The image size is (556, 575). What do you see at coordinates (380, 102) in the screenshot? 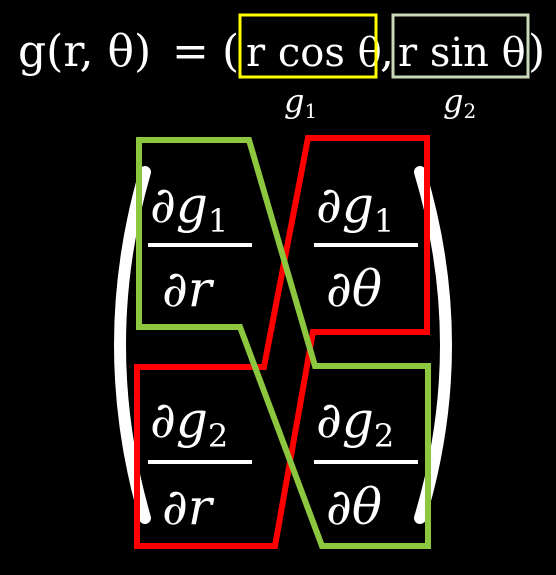
I see `component-labels: g1 g2` at bounding box center [380, 102].